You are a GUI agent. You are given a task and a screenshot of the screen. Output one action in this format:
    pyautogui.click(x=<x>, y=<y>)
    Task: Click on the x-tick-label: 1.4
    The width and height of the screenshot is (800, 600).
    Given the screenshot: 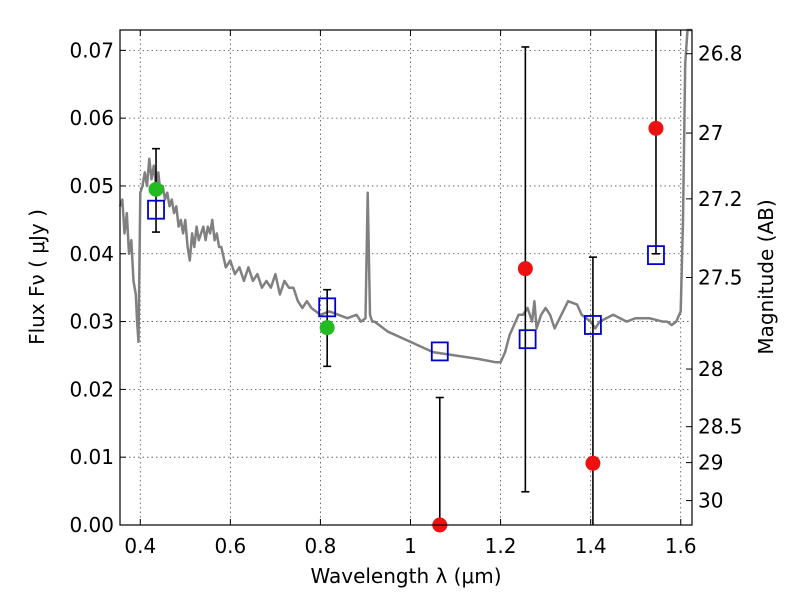 What is the action you would take?
    pyautogui.click(x=591, y=546)
    